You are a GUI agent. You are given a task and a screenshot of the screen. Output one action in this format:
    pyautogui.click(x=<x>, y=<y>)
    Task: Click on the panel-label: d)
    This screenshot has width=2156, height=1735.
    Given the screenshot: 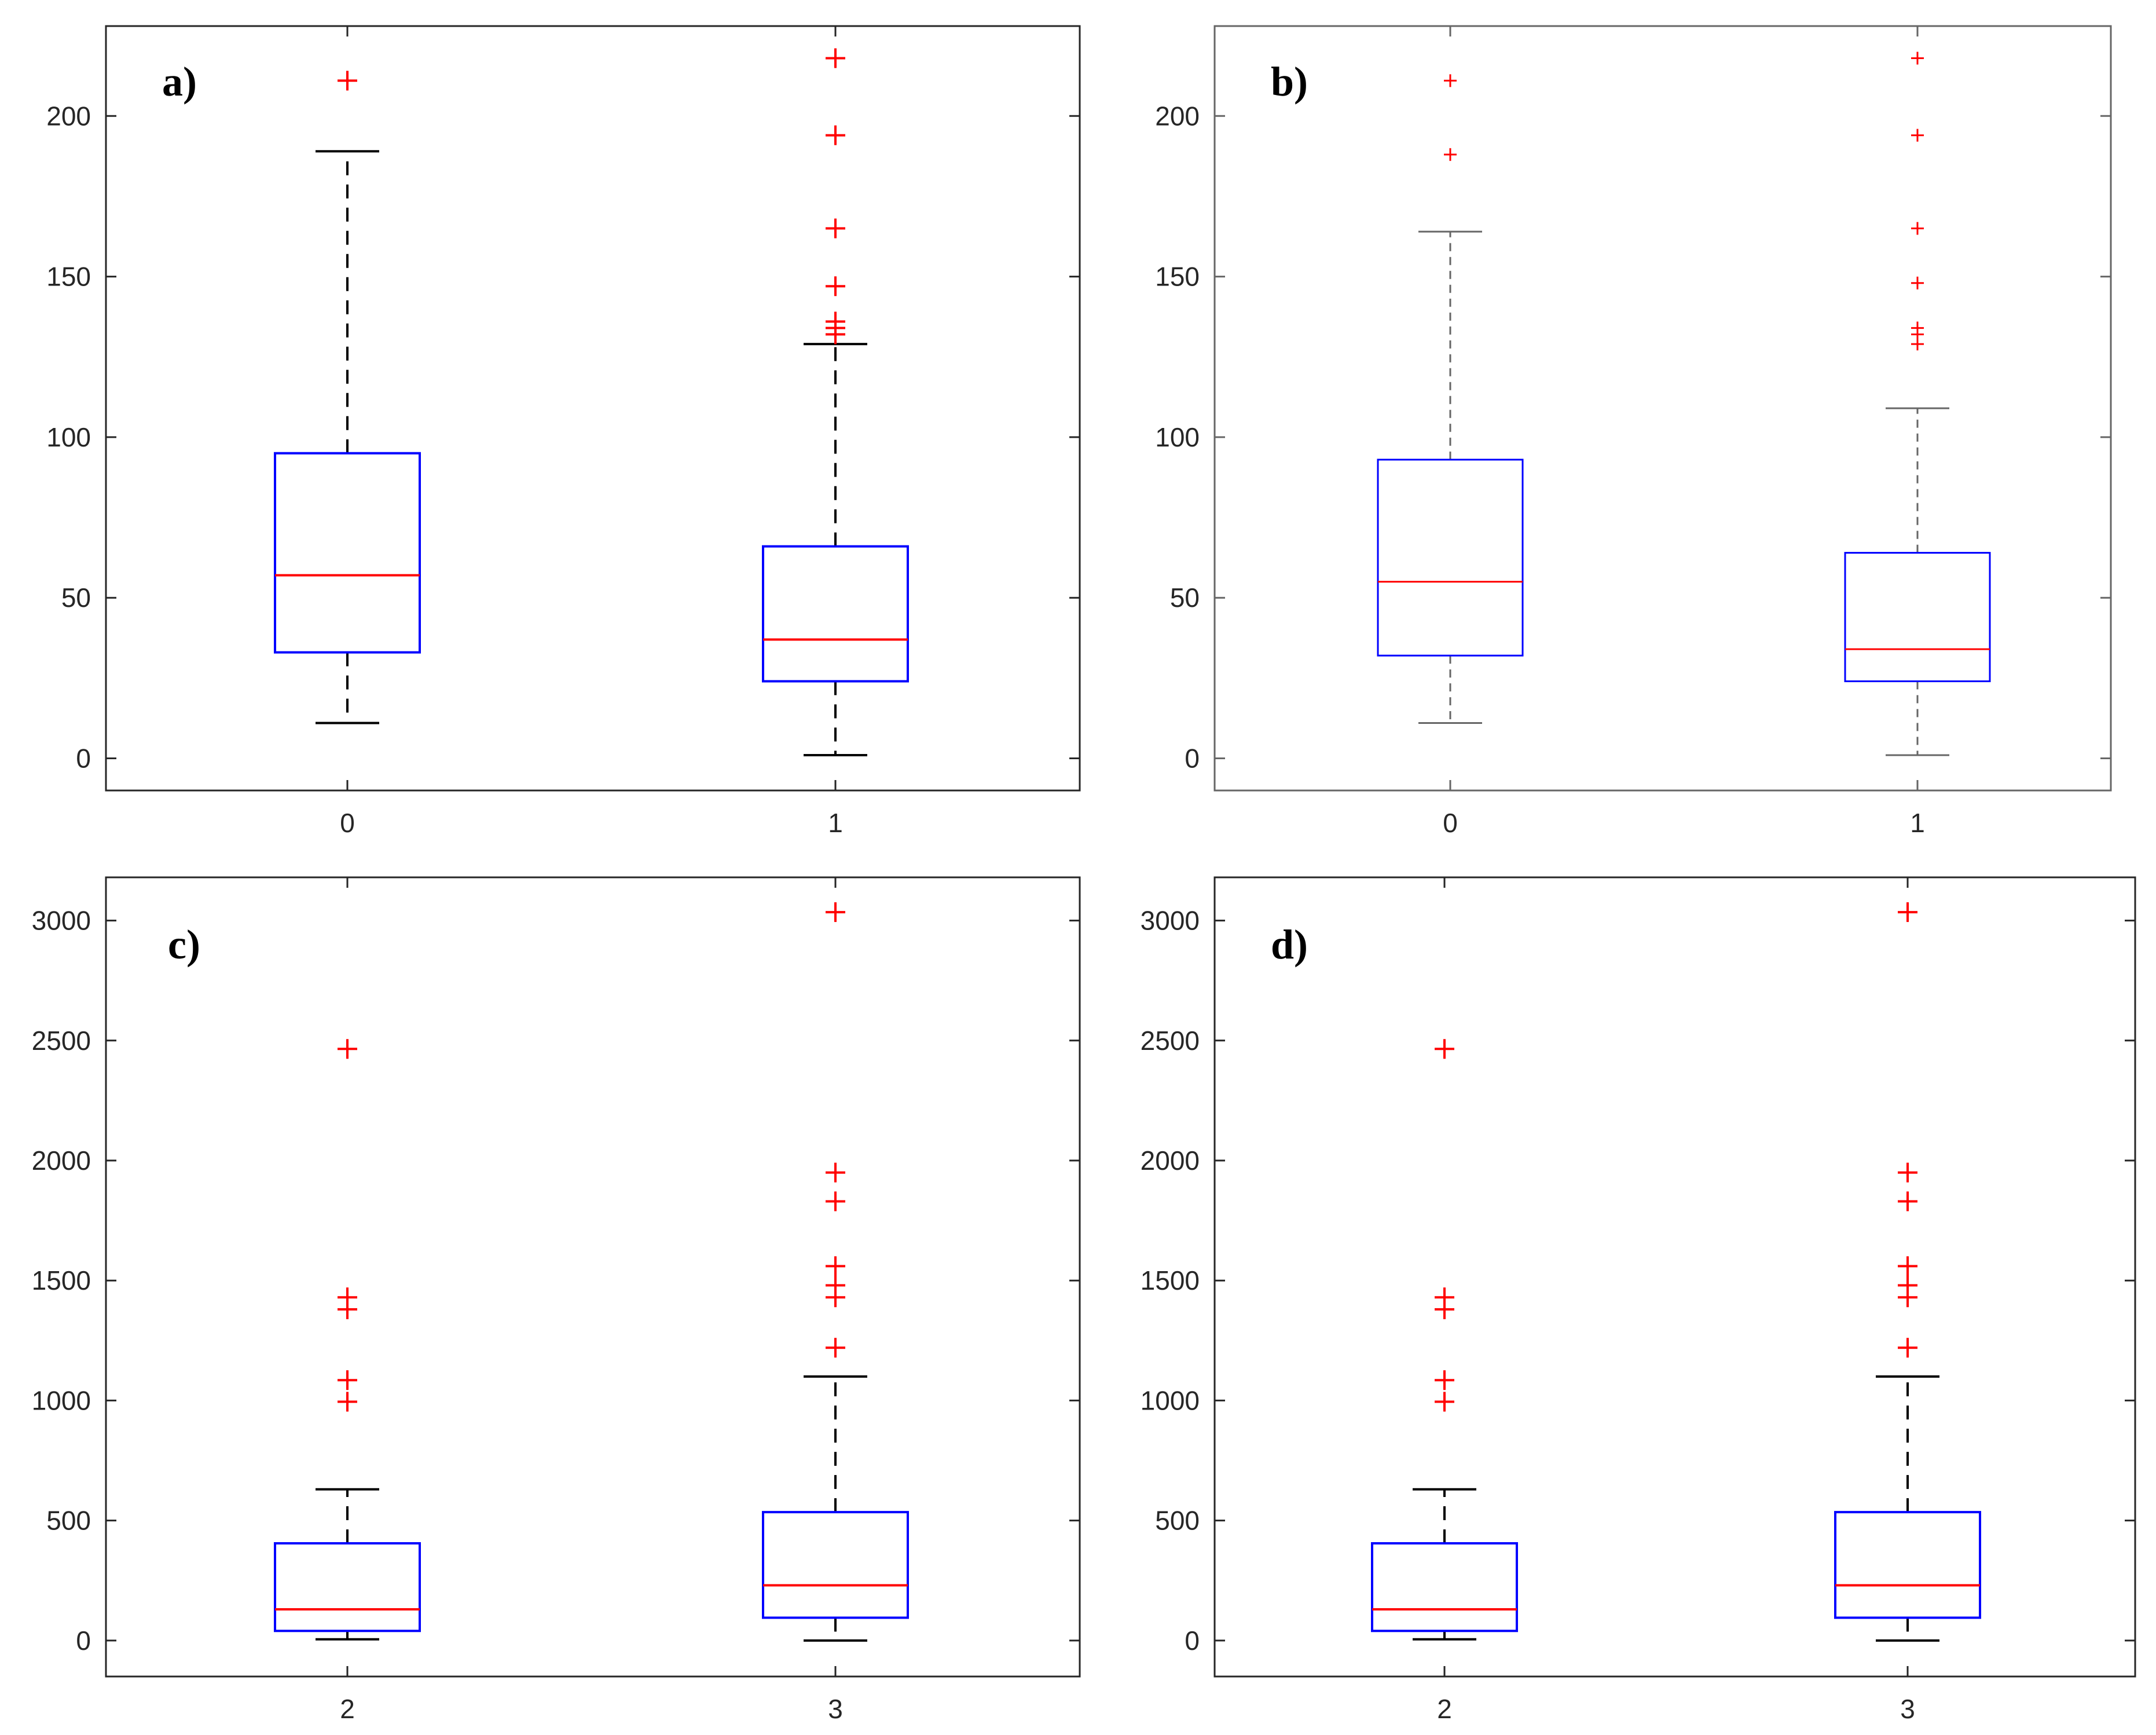 What is the action you would take?
    pyautogui.click(x=1290, y=944)
    